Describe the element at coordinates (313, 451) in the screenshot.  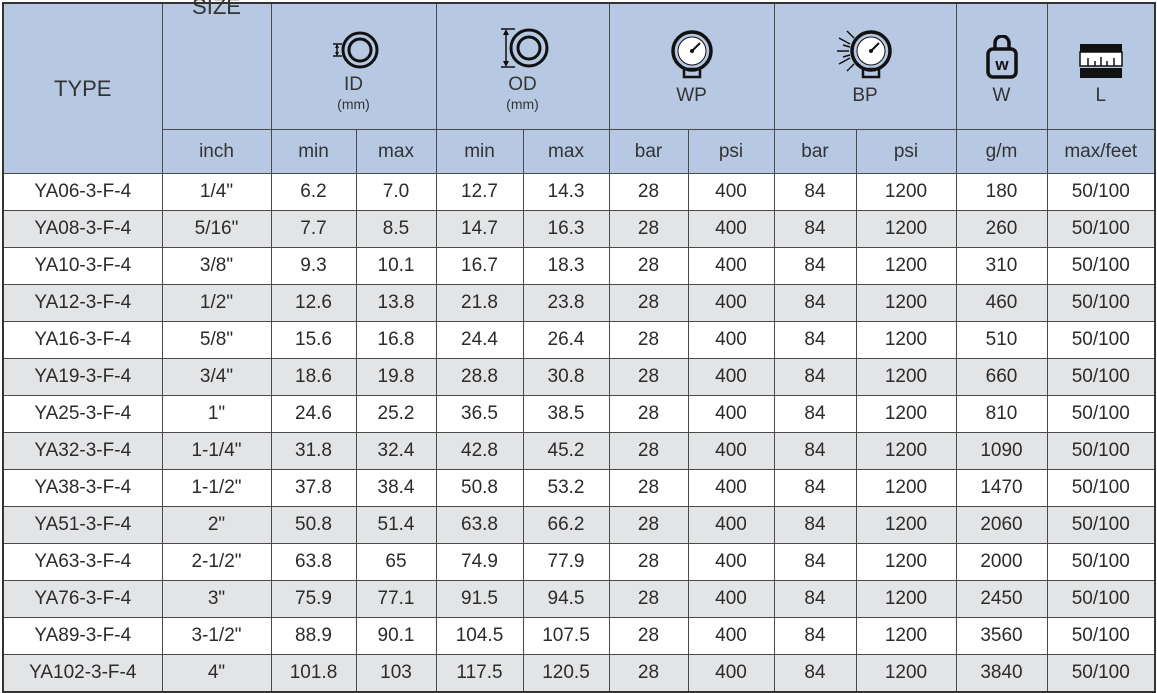
I see `cell-id-min: 31.8` at that location.